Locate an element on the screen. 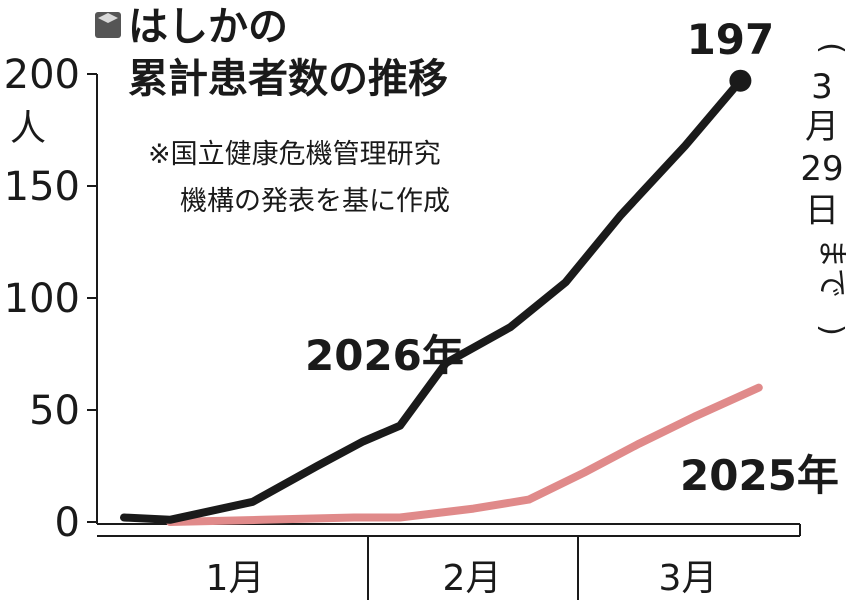 The height and width of the screenshot is (607, 855). period-note-close: ) is located at coordinates (831, 330).